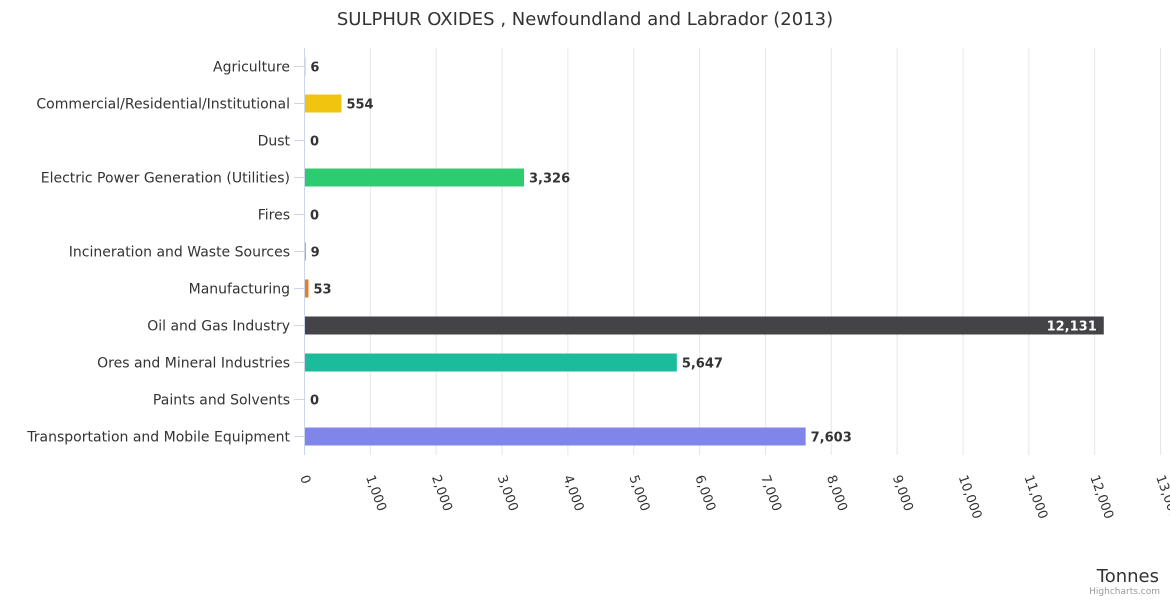 This screenshot has width=1170, height=600. Describe the element at coordinates (507, 493) in the screenshot. I see `tick-label: 3,000` at that location.